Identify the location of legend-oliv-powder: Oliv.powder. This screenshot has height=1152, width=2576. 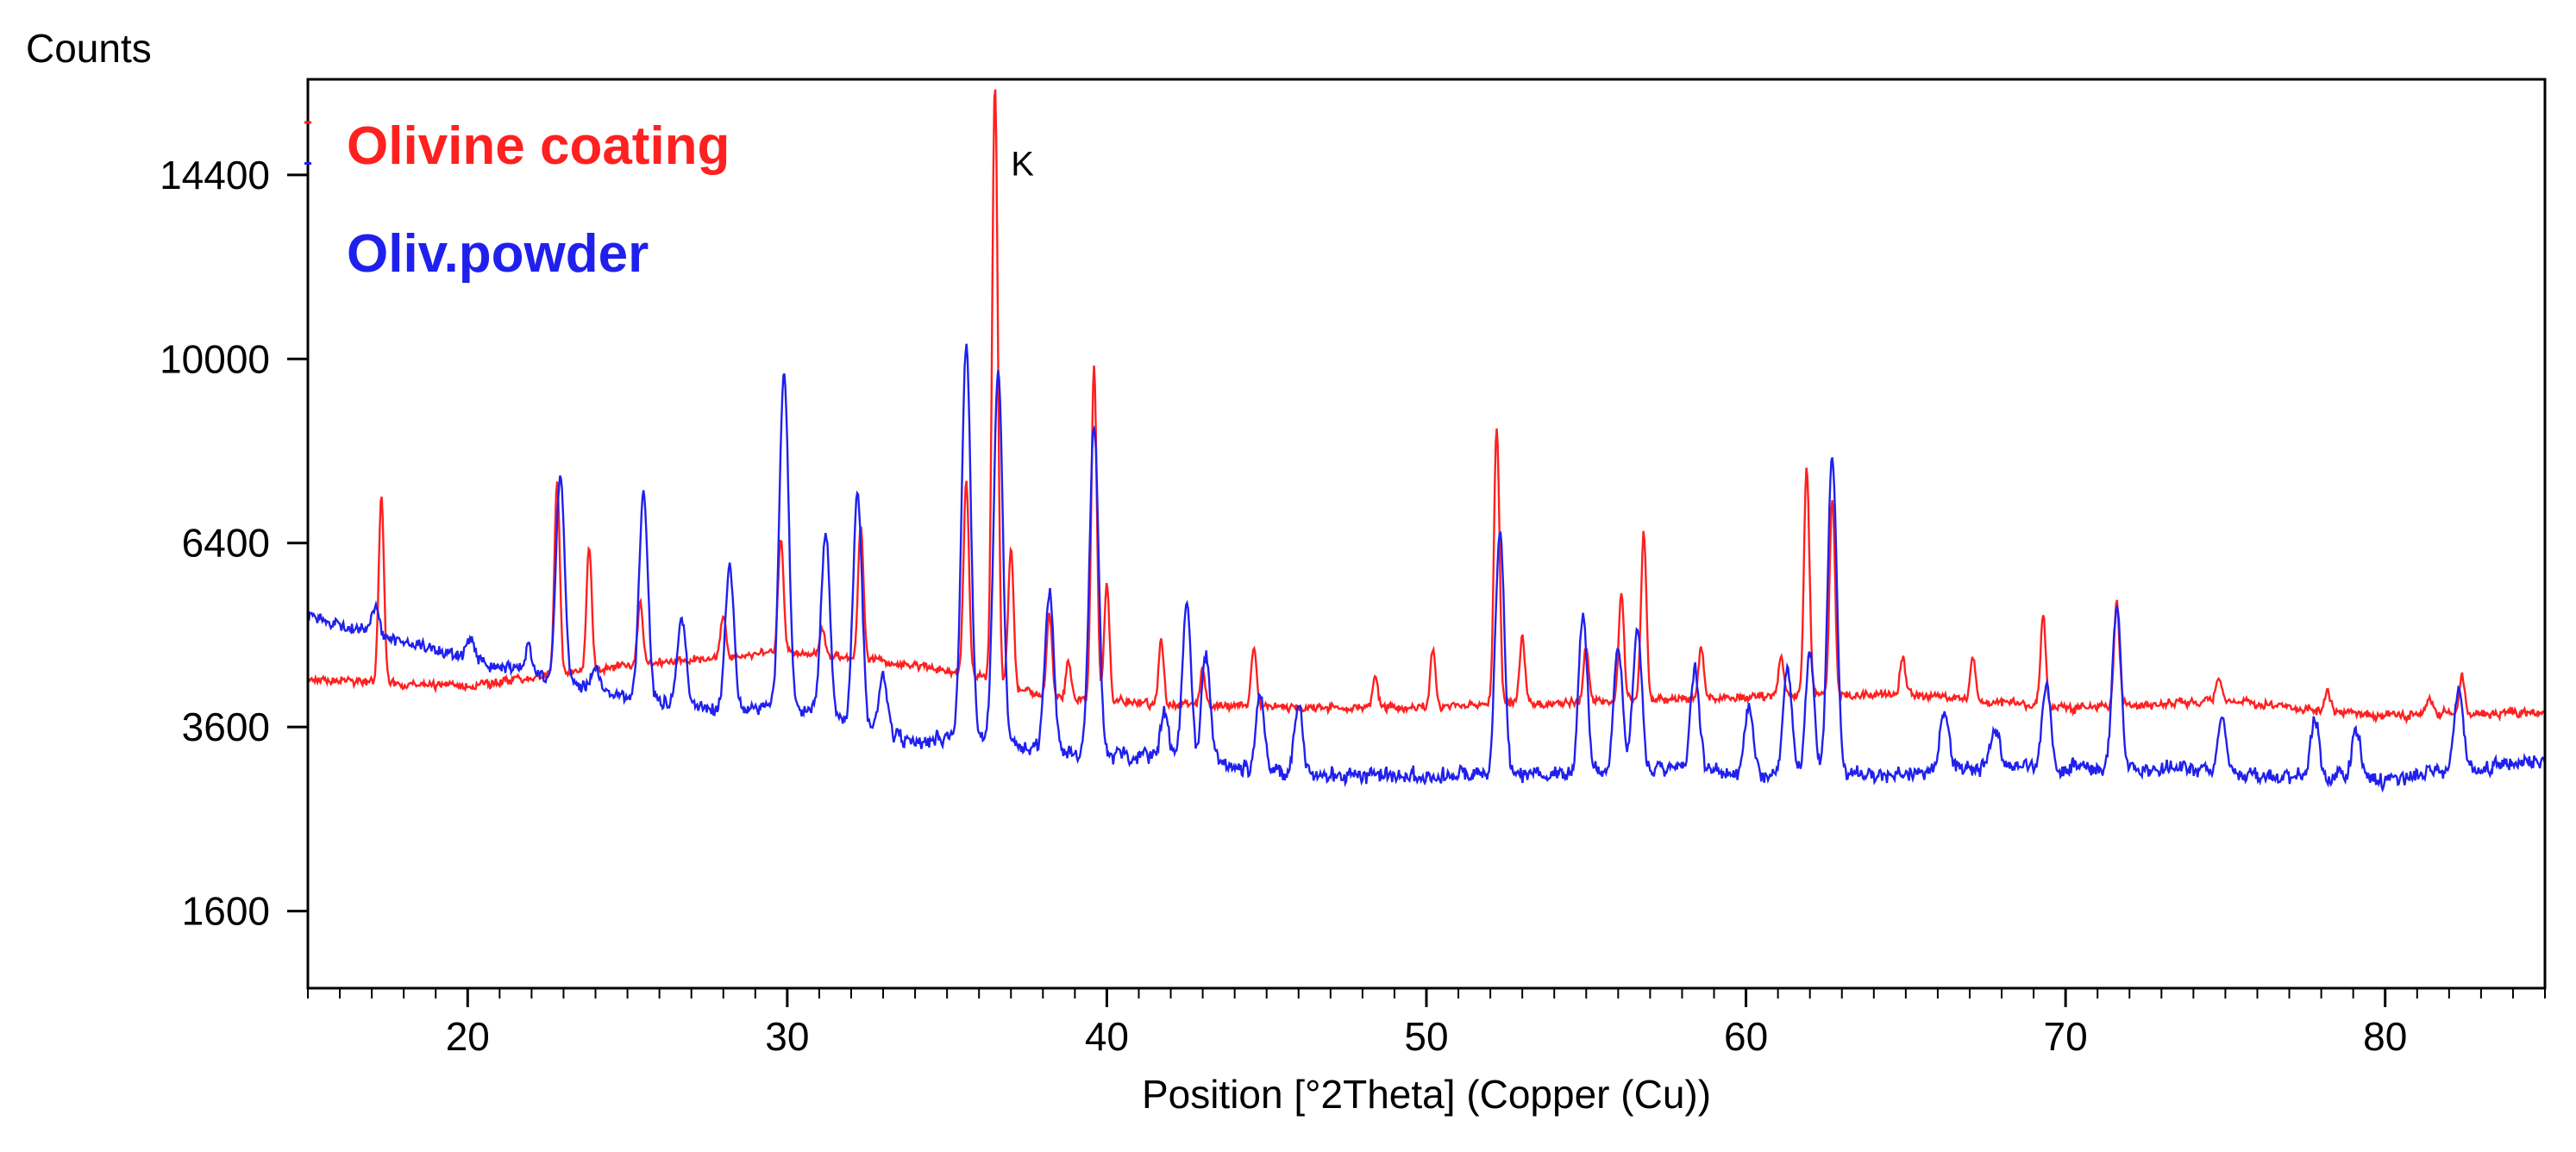
(498, 254).